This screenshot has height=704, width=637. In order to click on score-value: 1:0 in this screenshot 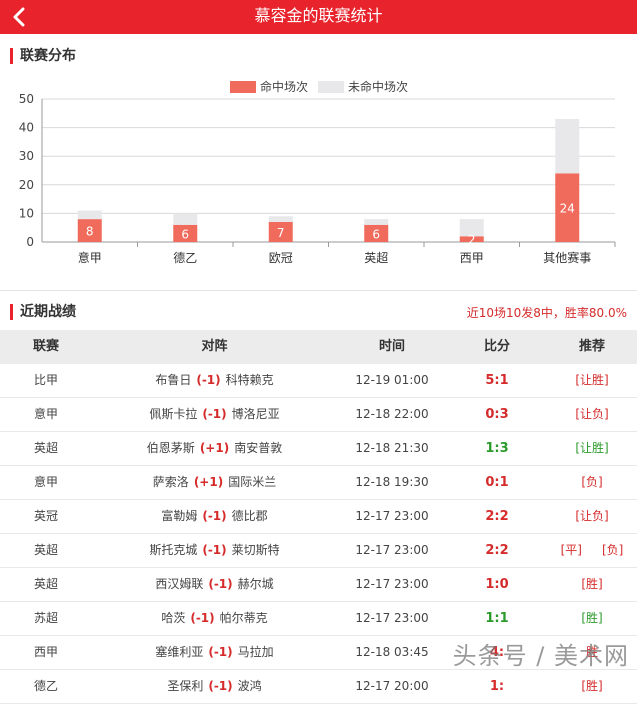, I will do `click(497, 584)`.